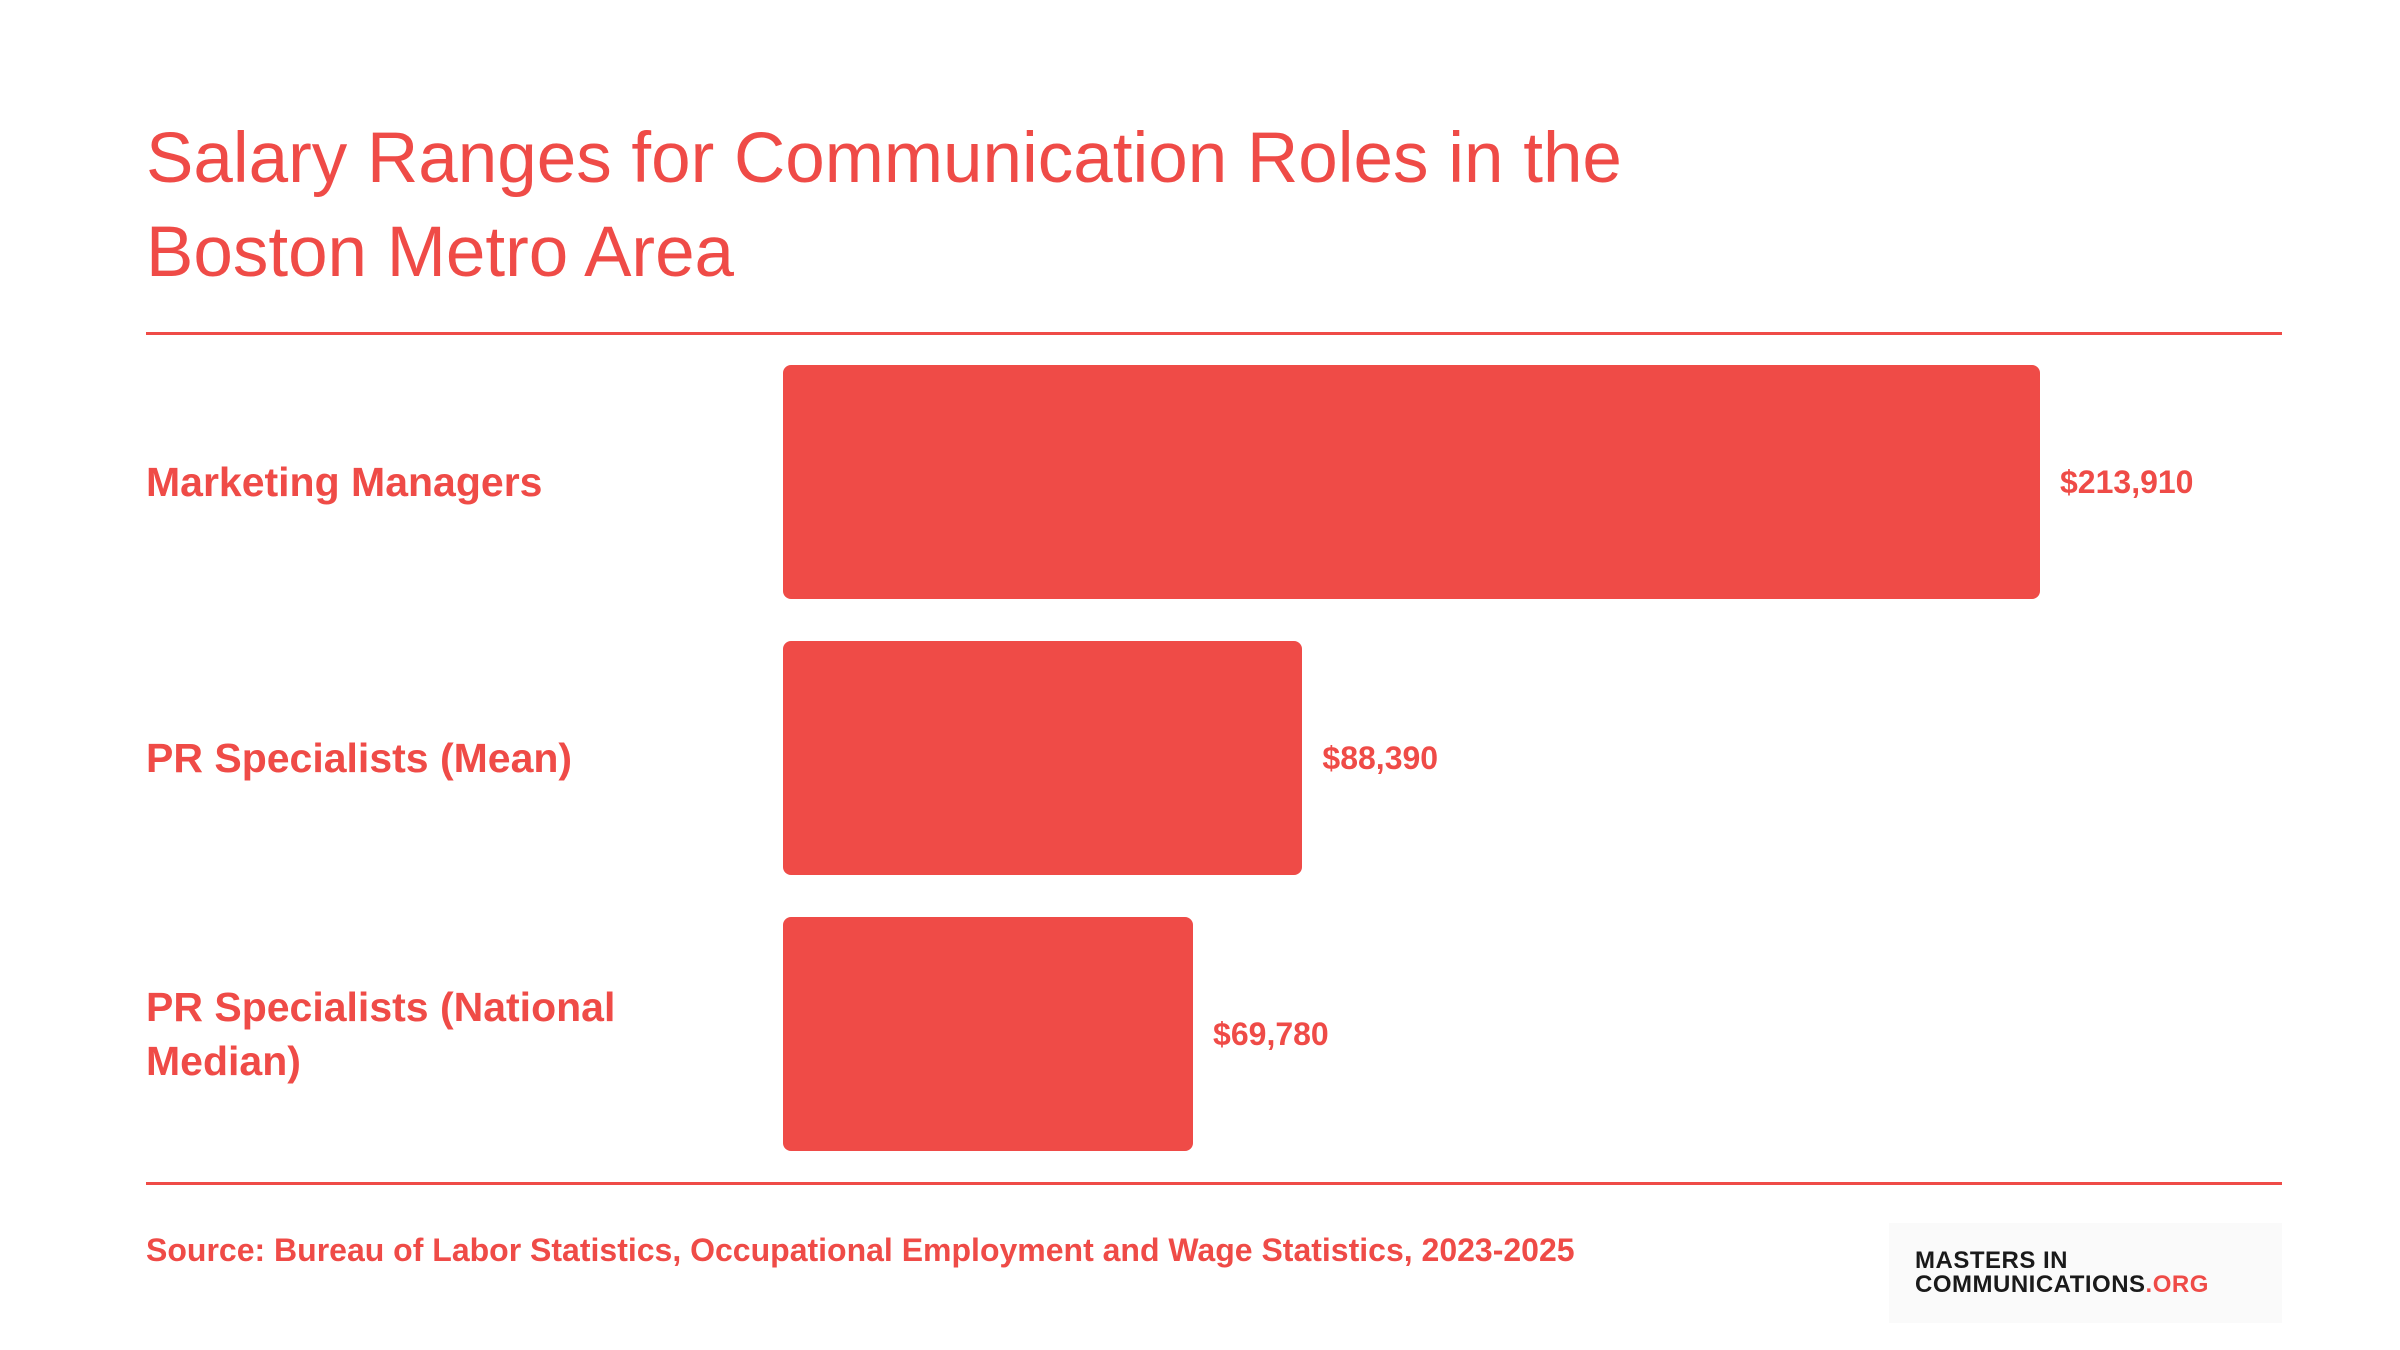  Describe the element at coordinates (344, 482) in the screenshot. I see `category-label: Marketing Managers` at that location.